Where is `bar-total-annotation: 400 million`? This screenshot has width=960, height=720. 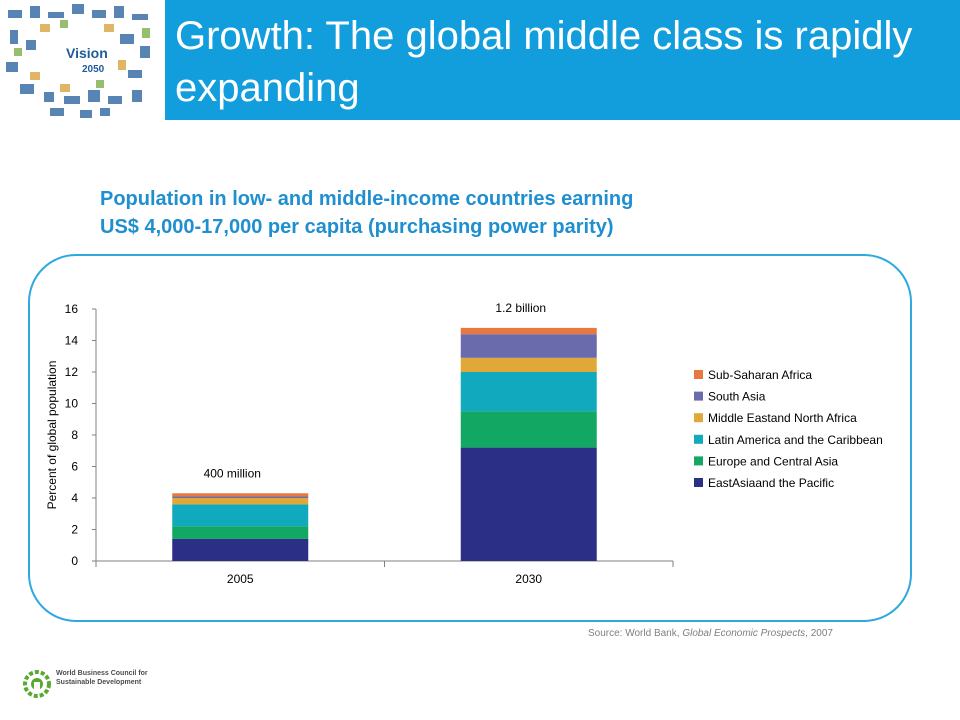 bar-total-annotation: 400 million is located at coordinates (232, 473).